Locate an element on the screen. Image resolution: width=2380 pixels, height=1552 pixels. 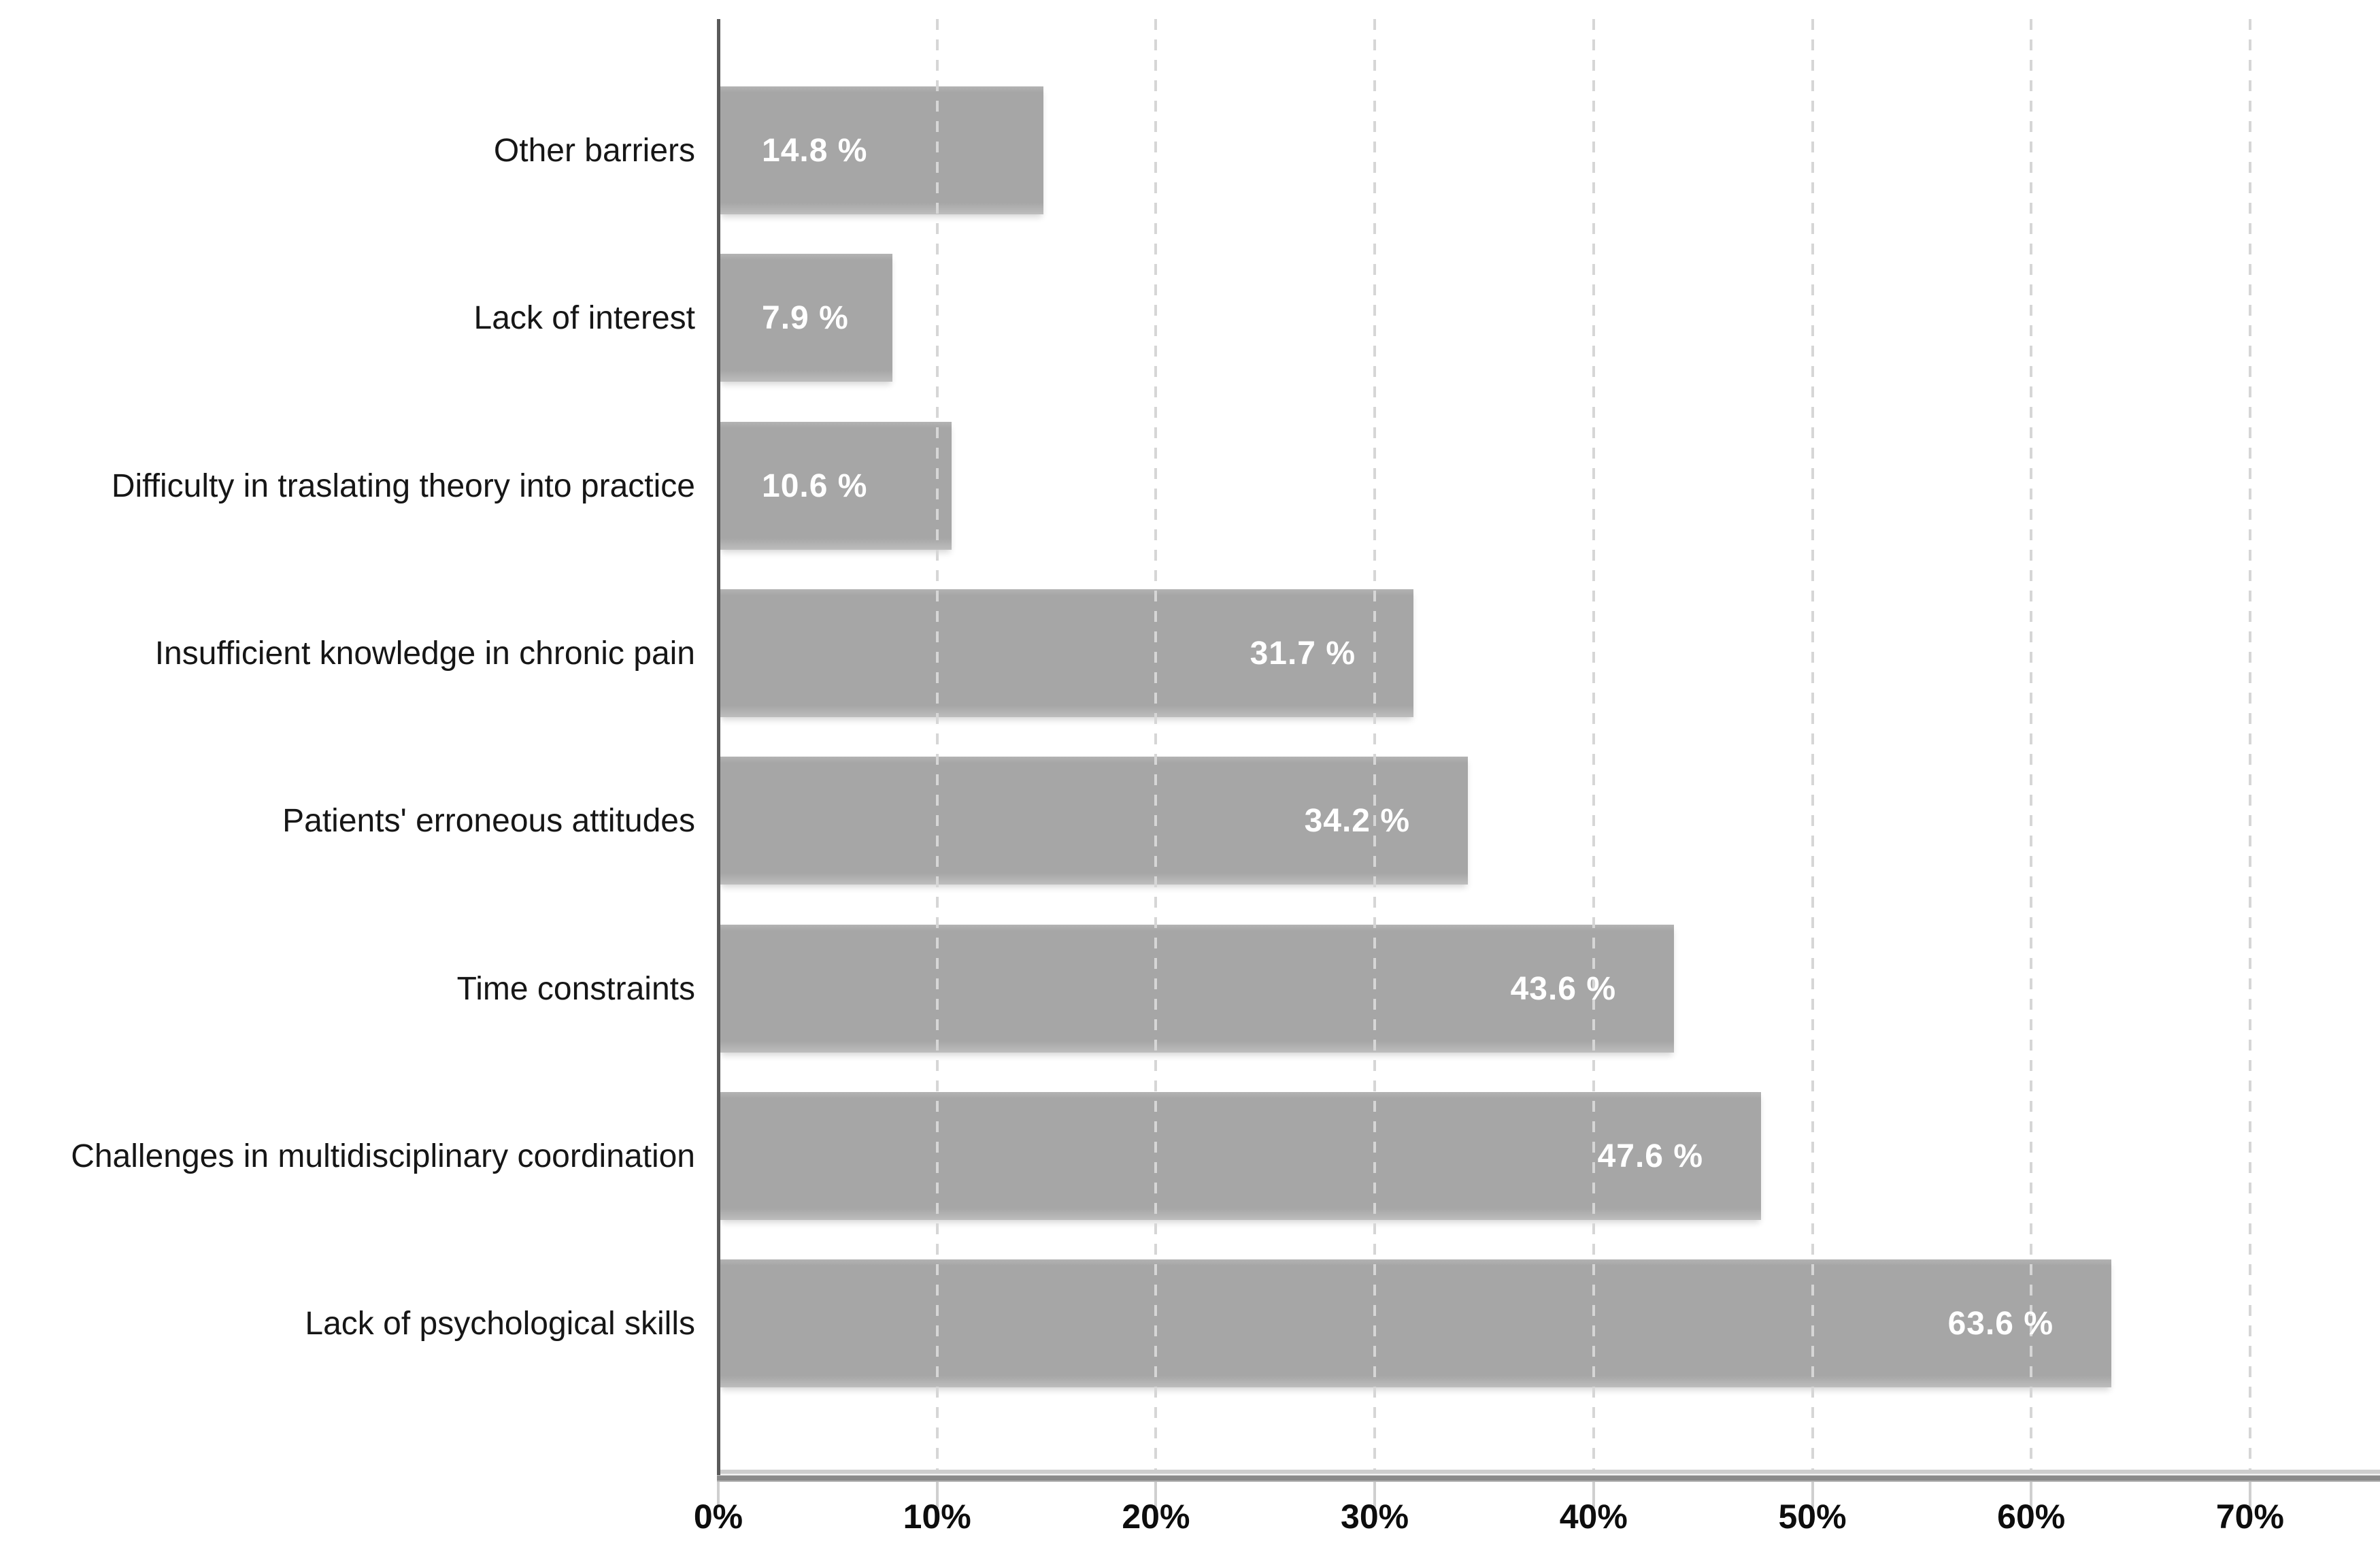
gridline-10pct is located at coordinates (937, 744).